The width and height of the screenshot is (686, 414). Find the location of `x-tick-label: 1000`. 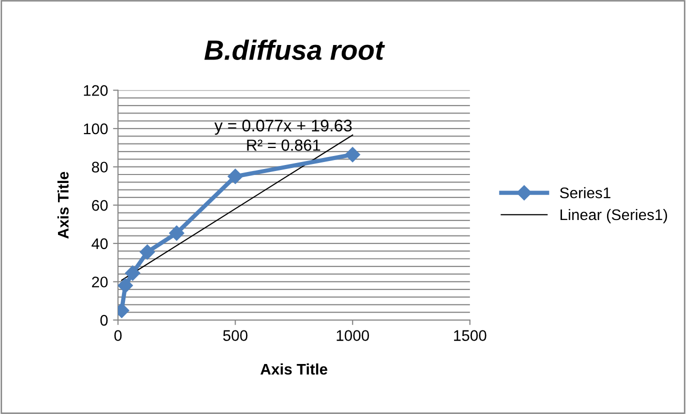

x-tick-label: 1000 is located at coordinates (352, 335).